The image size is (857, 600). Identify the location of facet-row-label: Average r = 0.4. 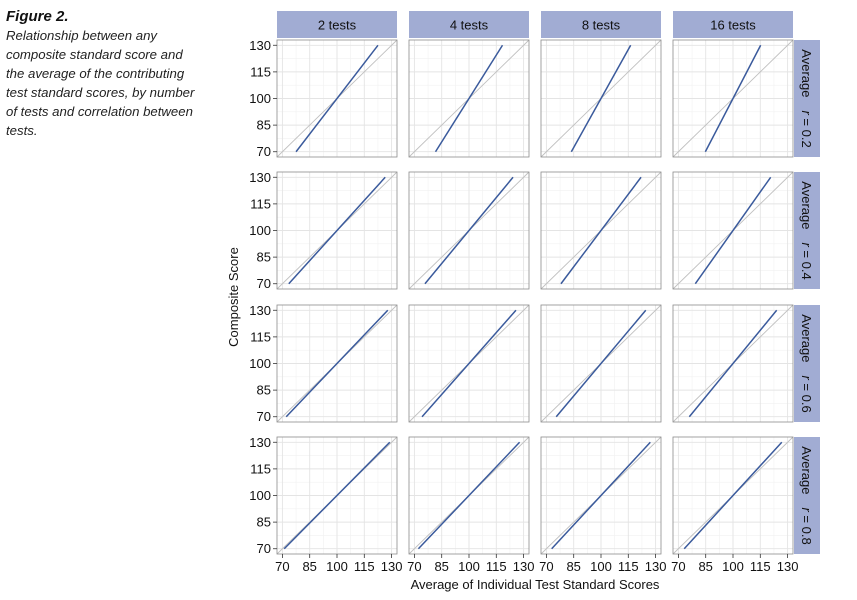
(806, 230).